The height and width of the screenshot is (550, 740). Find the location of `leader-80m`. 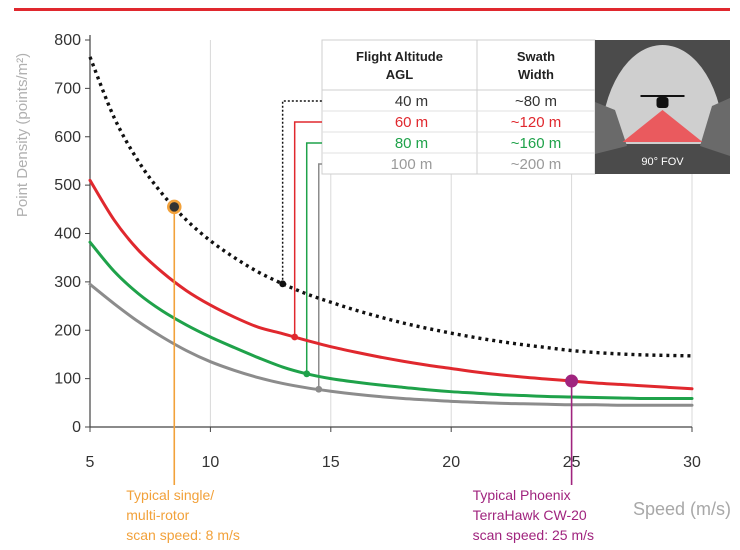

leader-80m is located at coordinates (313, 258).